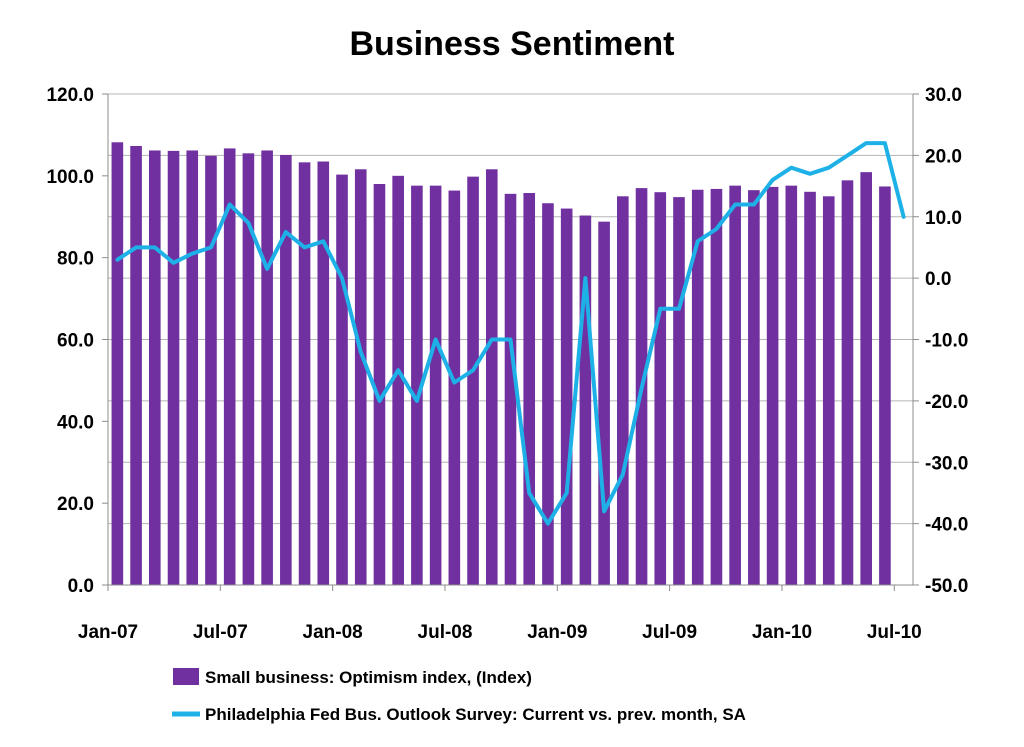  What do you see at coordinates (669, 632) in the screenshot?
I see `x-tick-label: Jul-09` at bounding box center [669, 632].